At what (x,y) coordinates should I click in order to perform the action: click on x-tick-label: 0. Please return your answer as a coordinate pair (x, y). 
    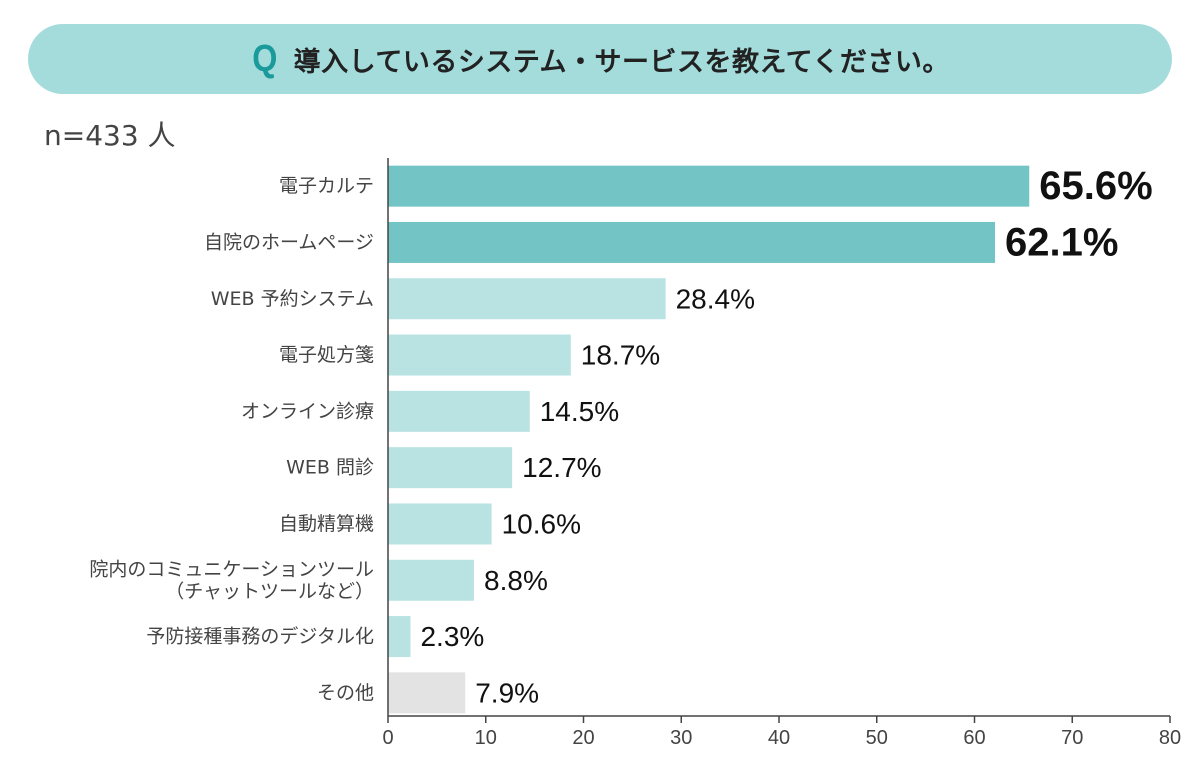
    Looking at the image, I should click on (387, 738).